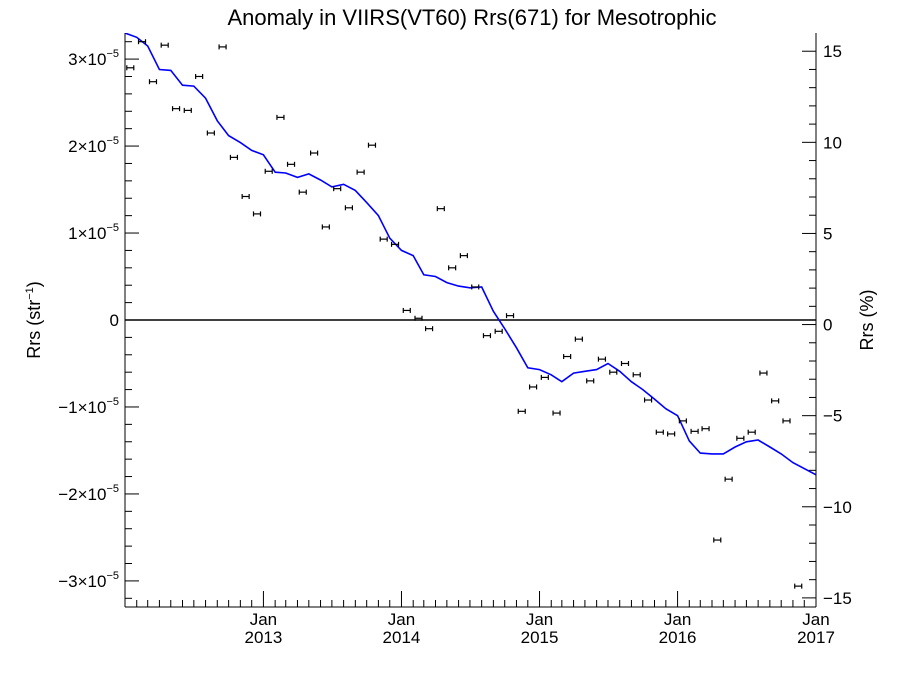 Image resolution: width=900 pixels, height=675 pixels. What do you see at coordinates (34, 320) in the screenshot?
I see `y-axis-left-title: Rrs (str−1)` at bounding box center [34, 320].